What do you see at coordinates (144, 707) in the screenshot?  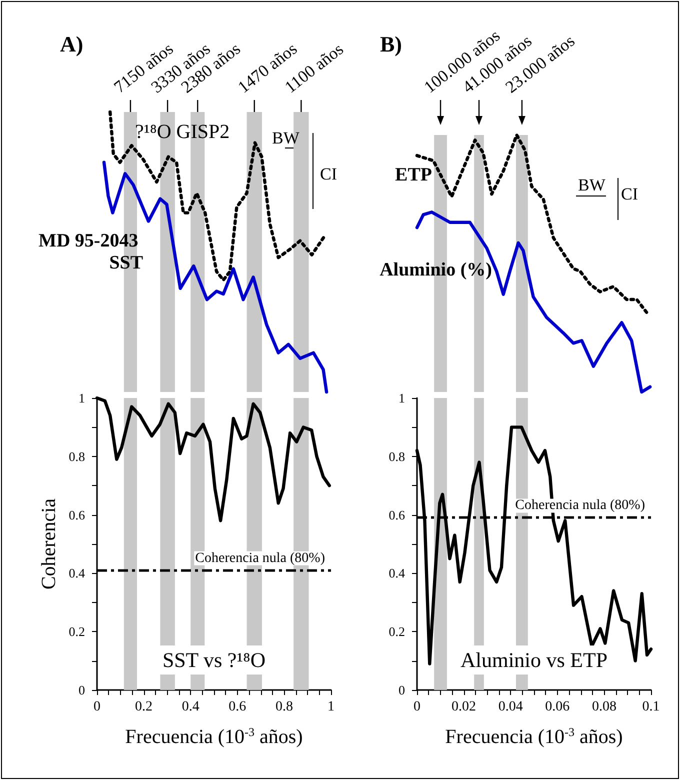 I see `x-tick-label: 0.2` at bounding box center [144, 707].